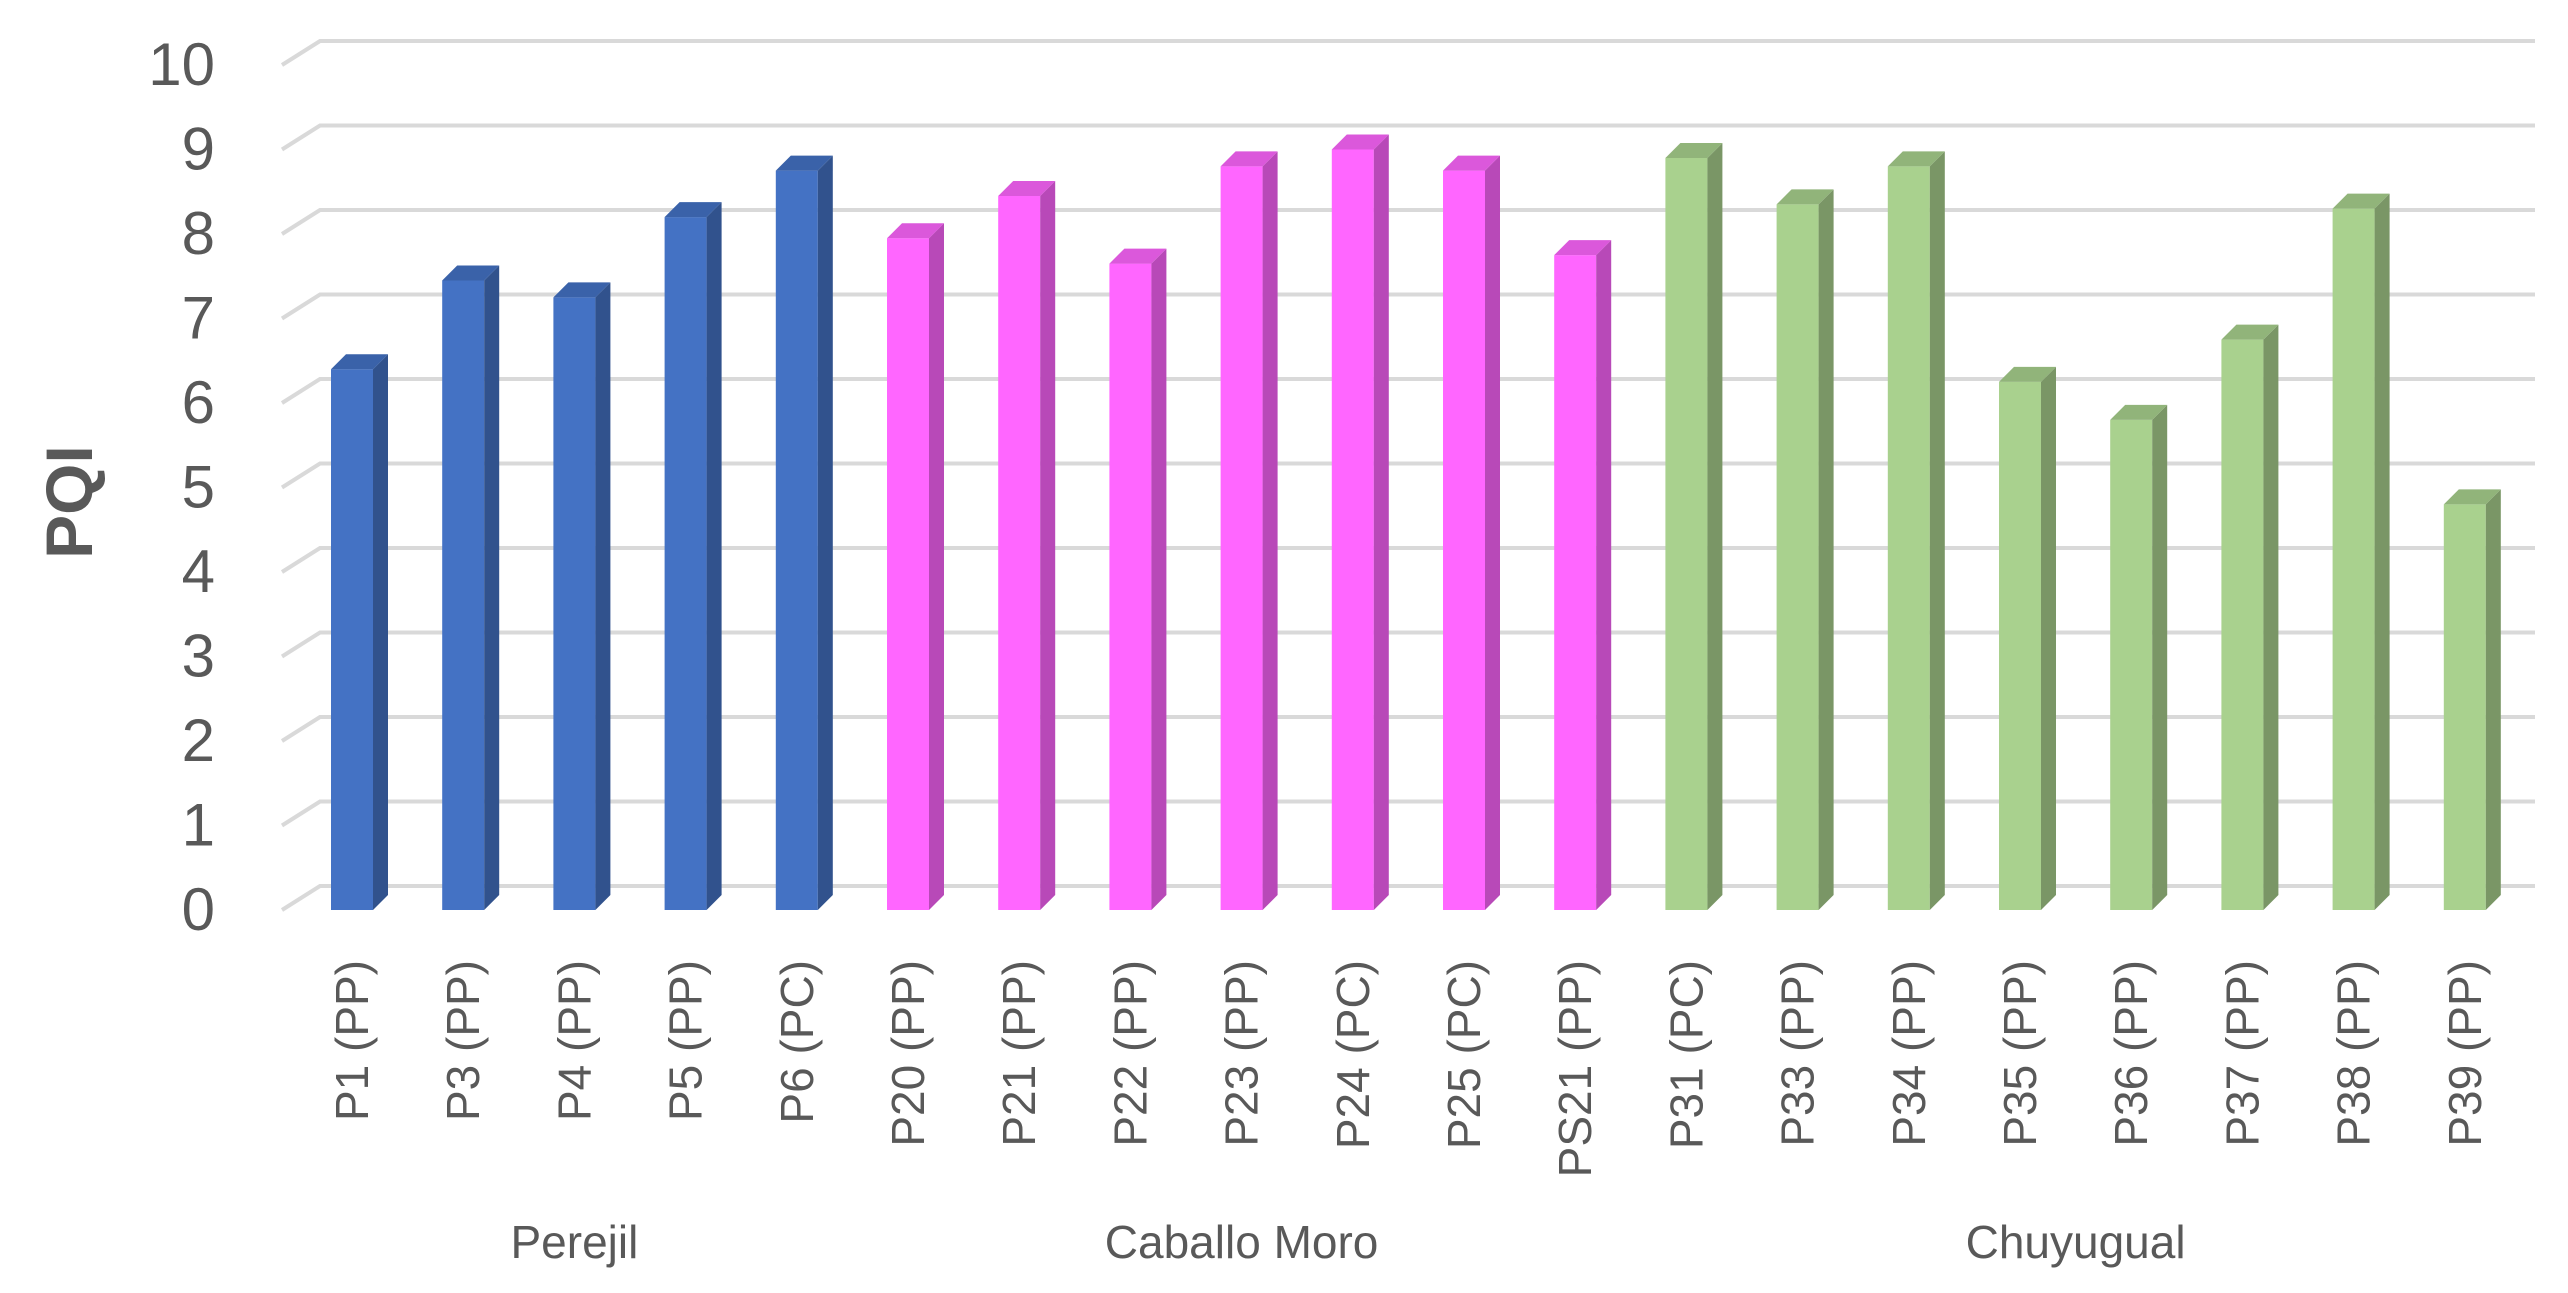 This screenshot has height=1293, width=2568. I want to click on x-tick-label: P35 (PP), so click(2020, 1053).